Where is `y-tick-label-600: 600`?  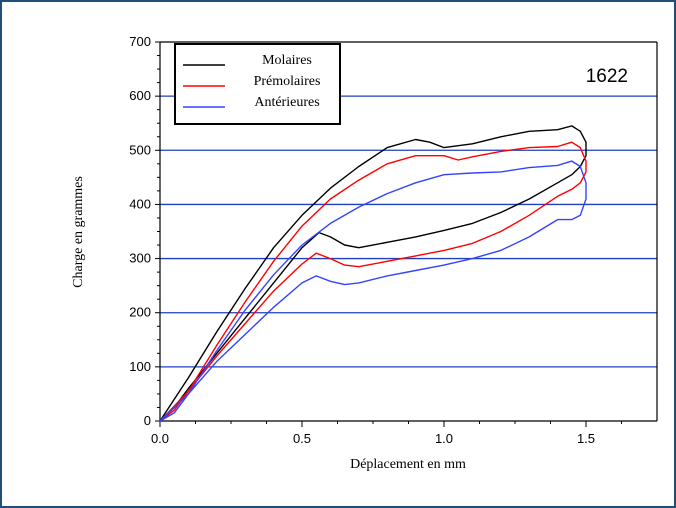
y-tick-label-600: 600 is located at coordinates (140, 95).